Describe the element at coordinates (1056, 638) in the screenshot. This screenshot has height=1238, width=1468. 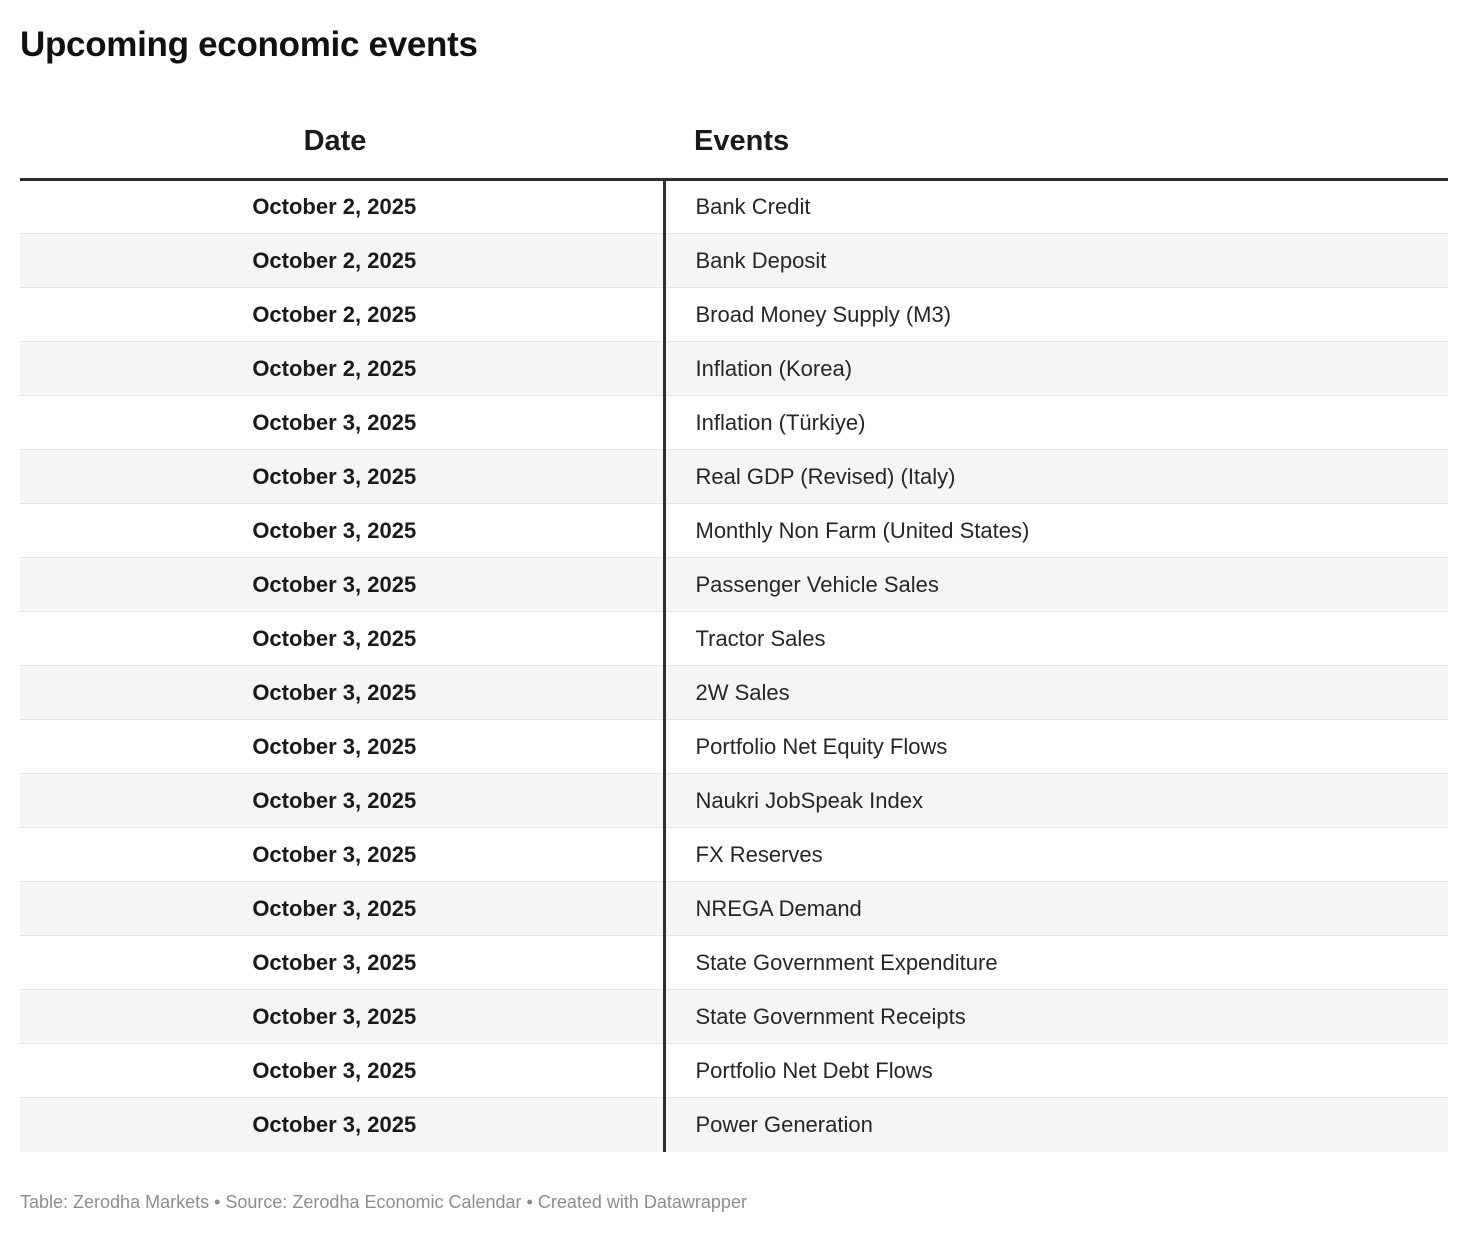
I see `event-cell: Tractor Sales` at that location.